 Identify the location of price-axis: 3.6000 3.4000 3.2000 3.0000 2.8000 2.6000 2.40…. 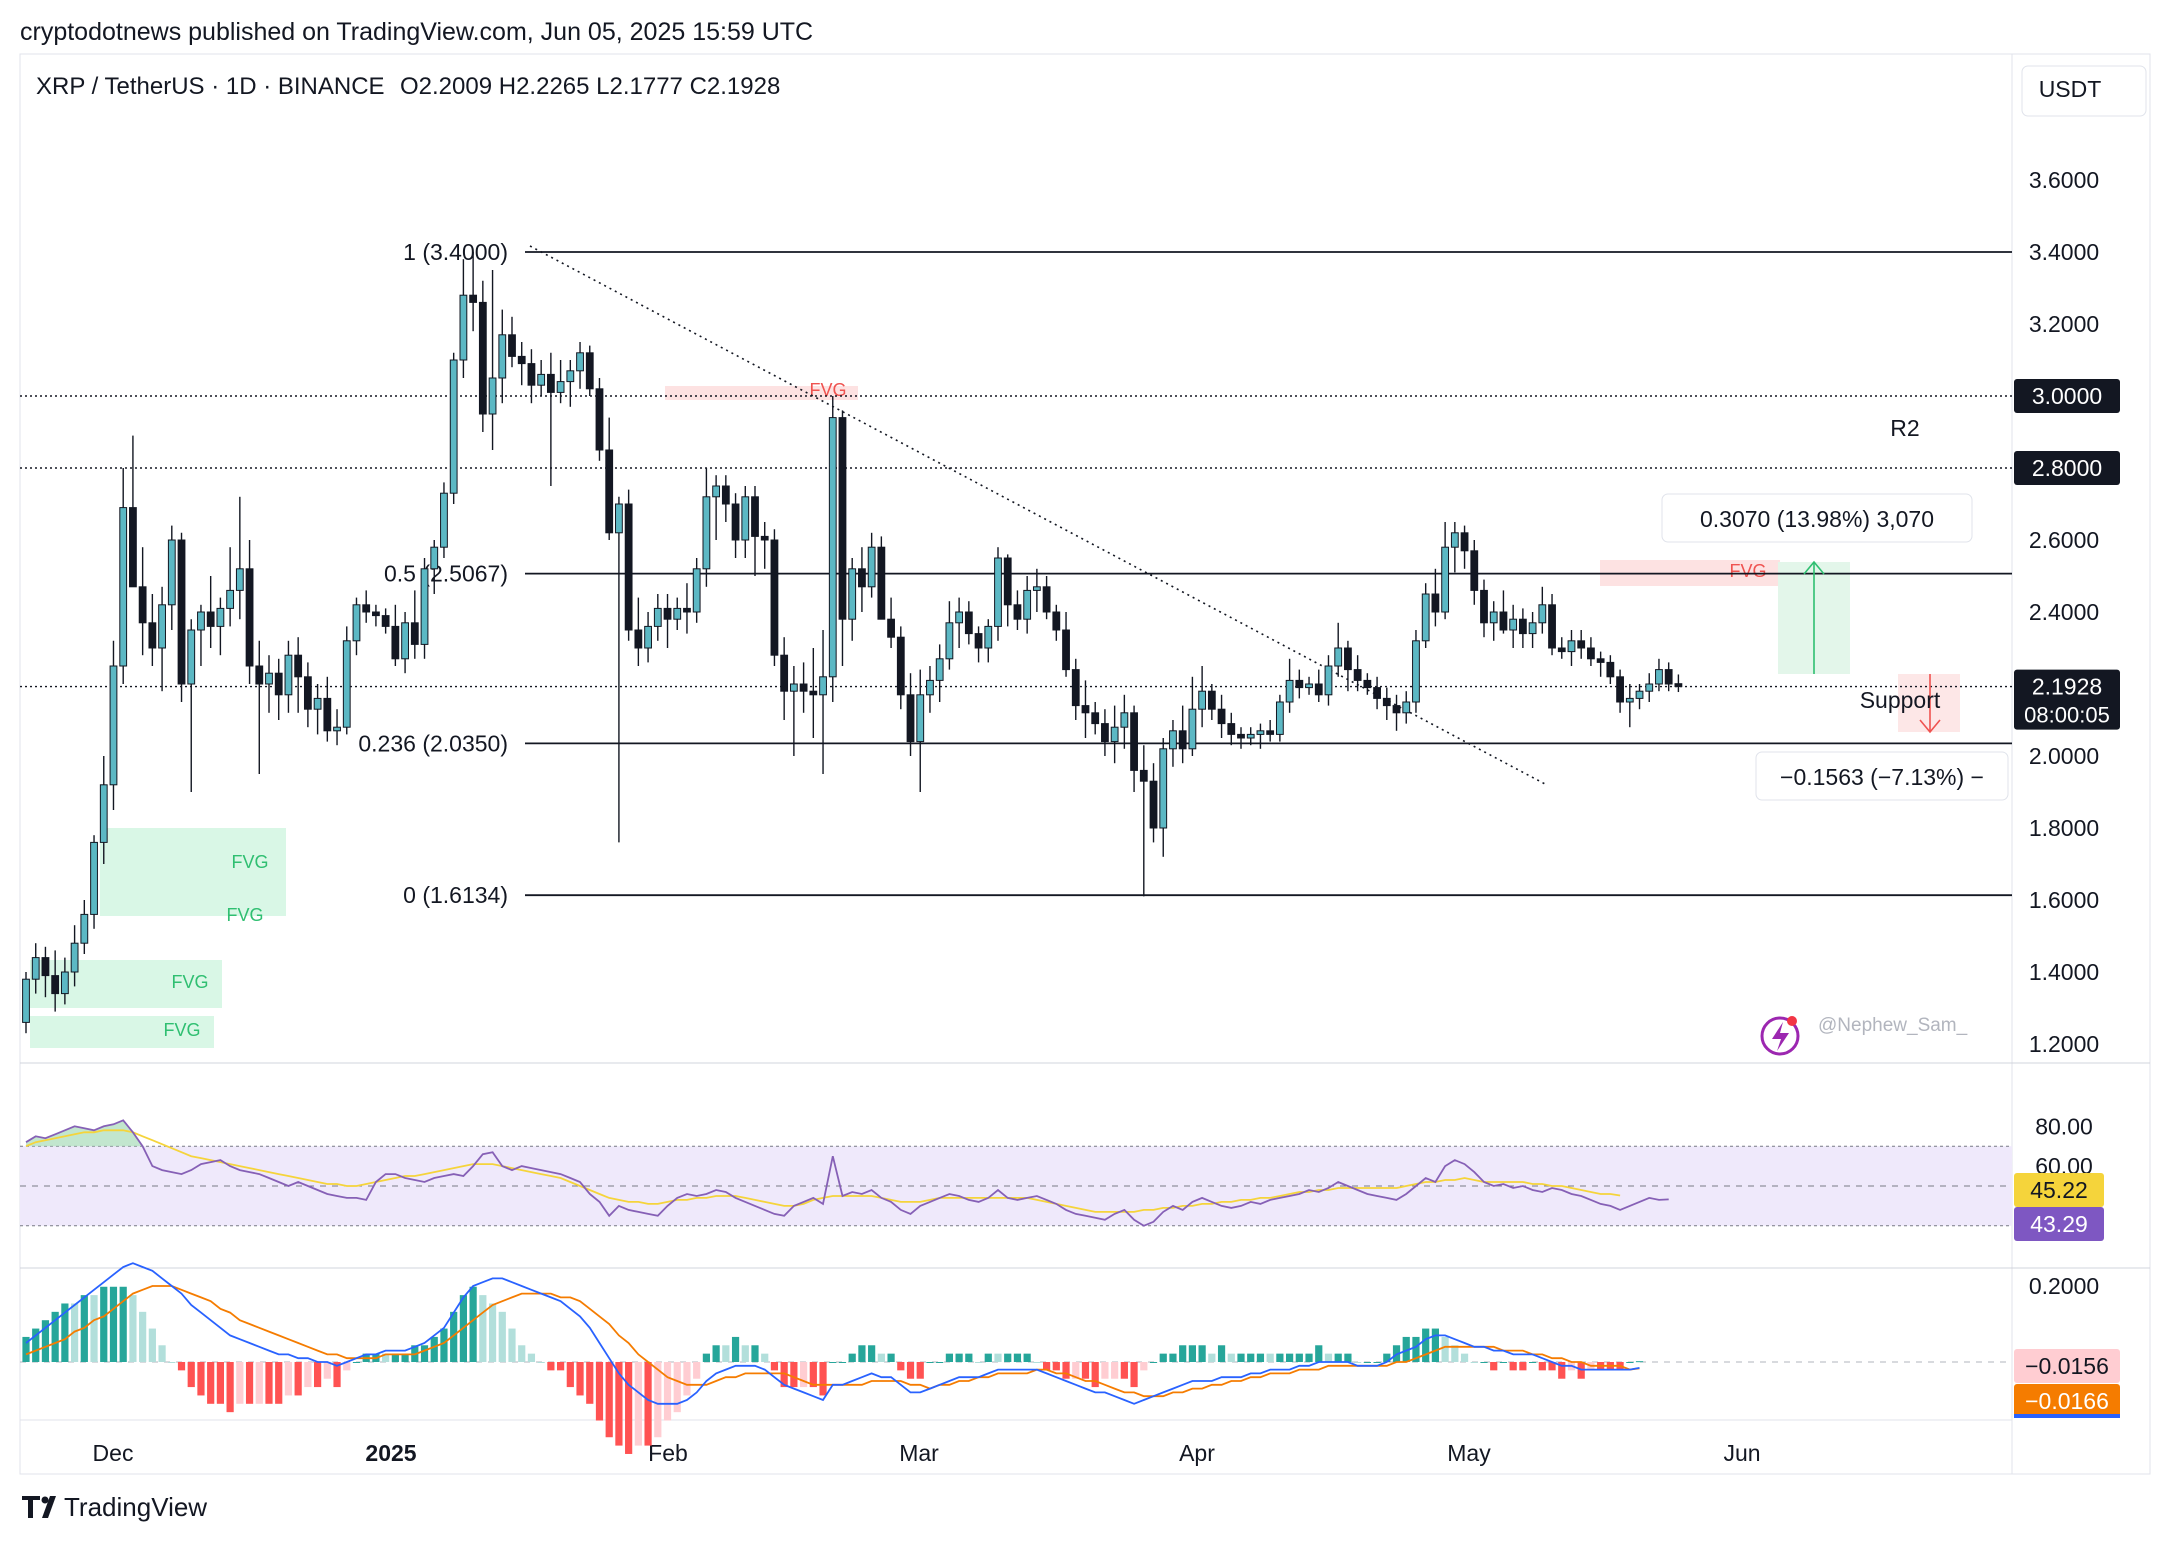
(2067, 612).